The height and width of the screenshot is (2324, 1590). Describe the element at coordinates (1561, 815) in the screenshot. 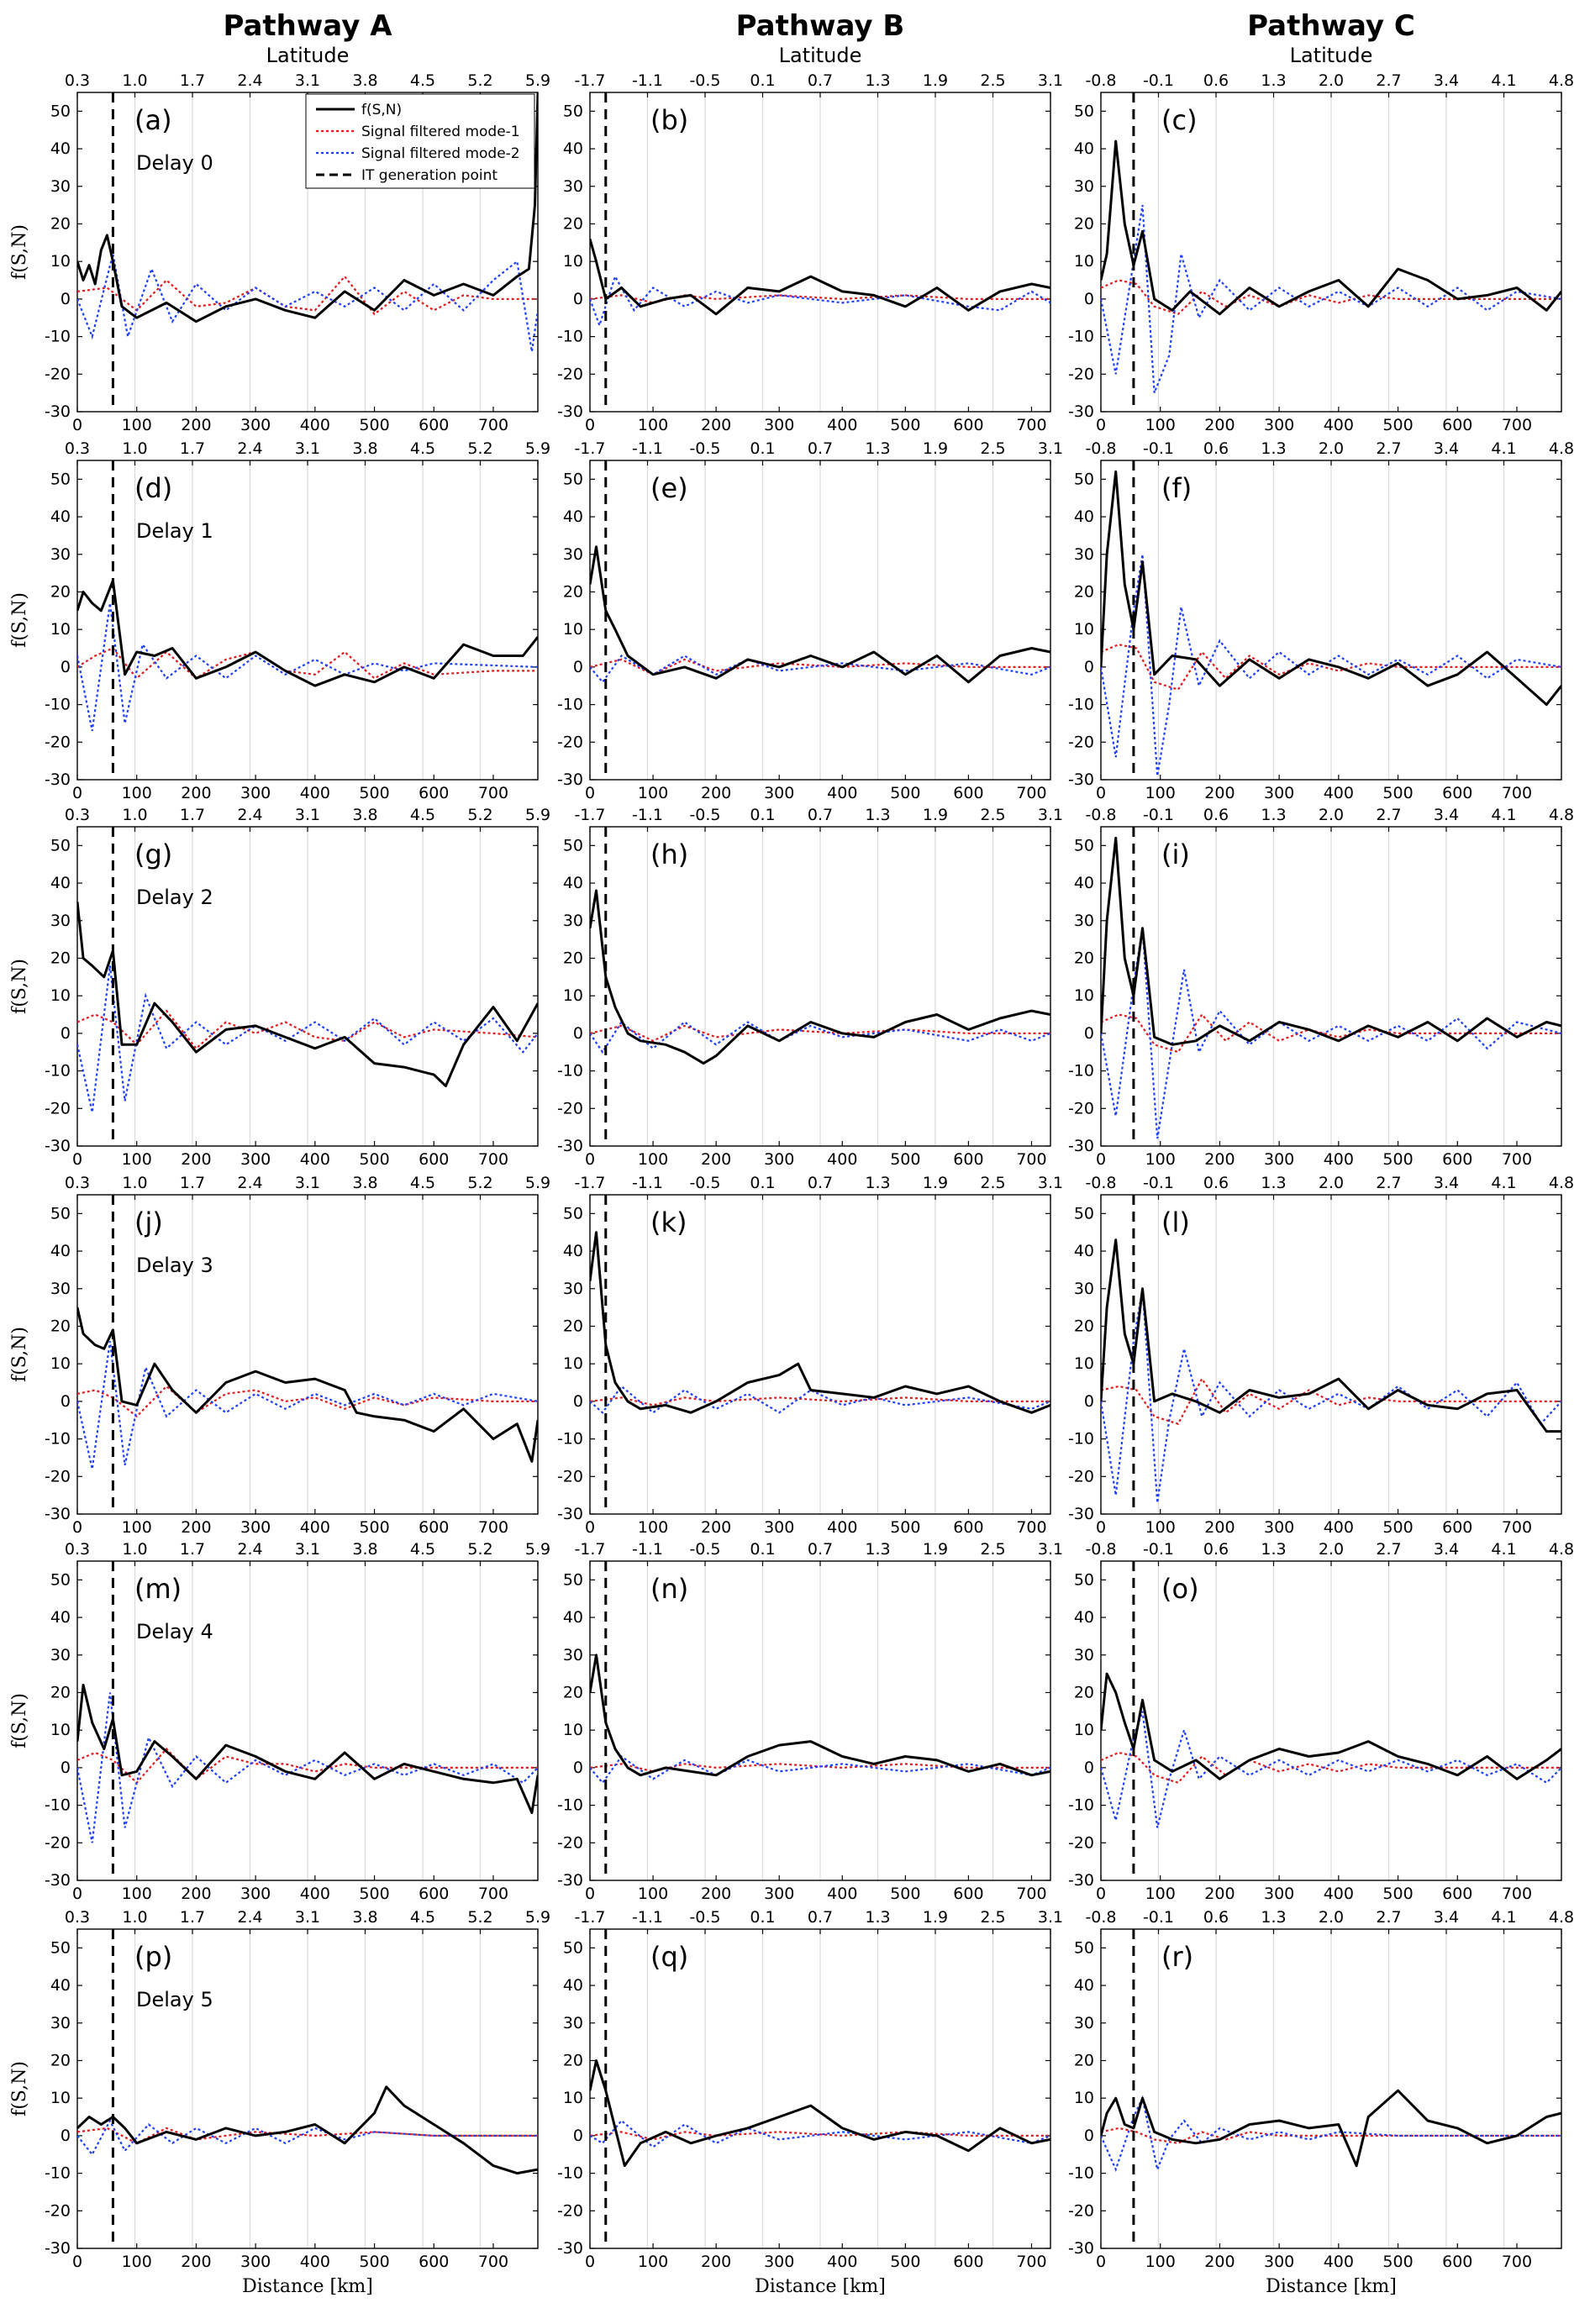

I see `top-tick-label: 4.8` at that location.